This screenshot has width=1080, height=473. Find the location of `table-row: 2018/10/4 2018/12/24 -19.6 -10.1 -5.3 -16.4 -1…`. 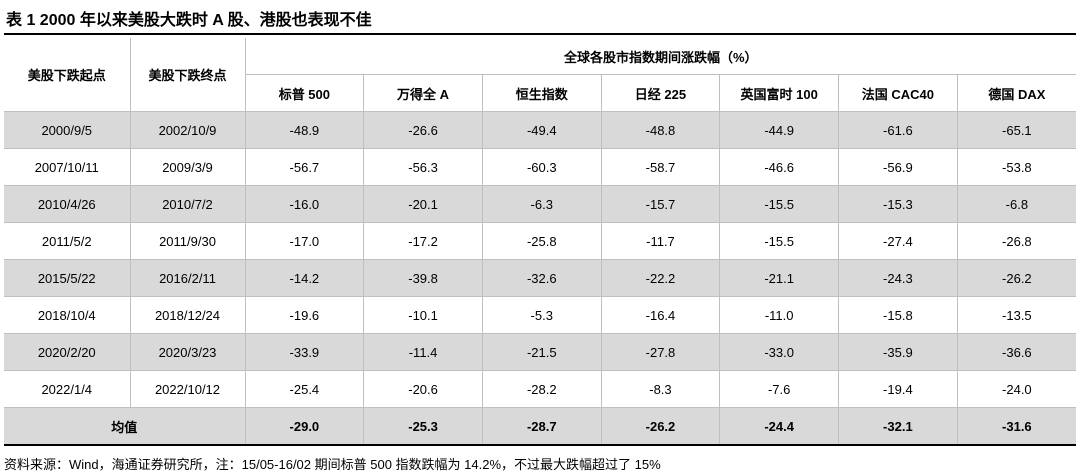

table-row: 2018/10/4 2018/12/24 -19.6 -10.1 -5.3 -16.4 -1… is located at coordinates (540, 315).